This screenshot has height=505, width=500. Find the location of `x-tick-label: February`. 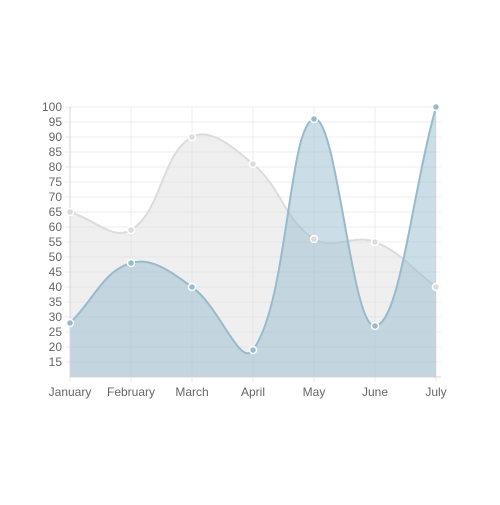

x-tick-label: February is located at coordinates (131, 392).